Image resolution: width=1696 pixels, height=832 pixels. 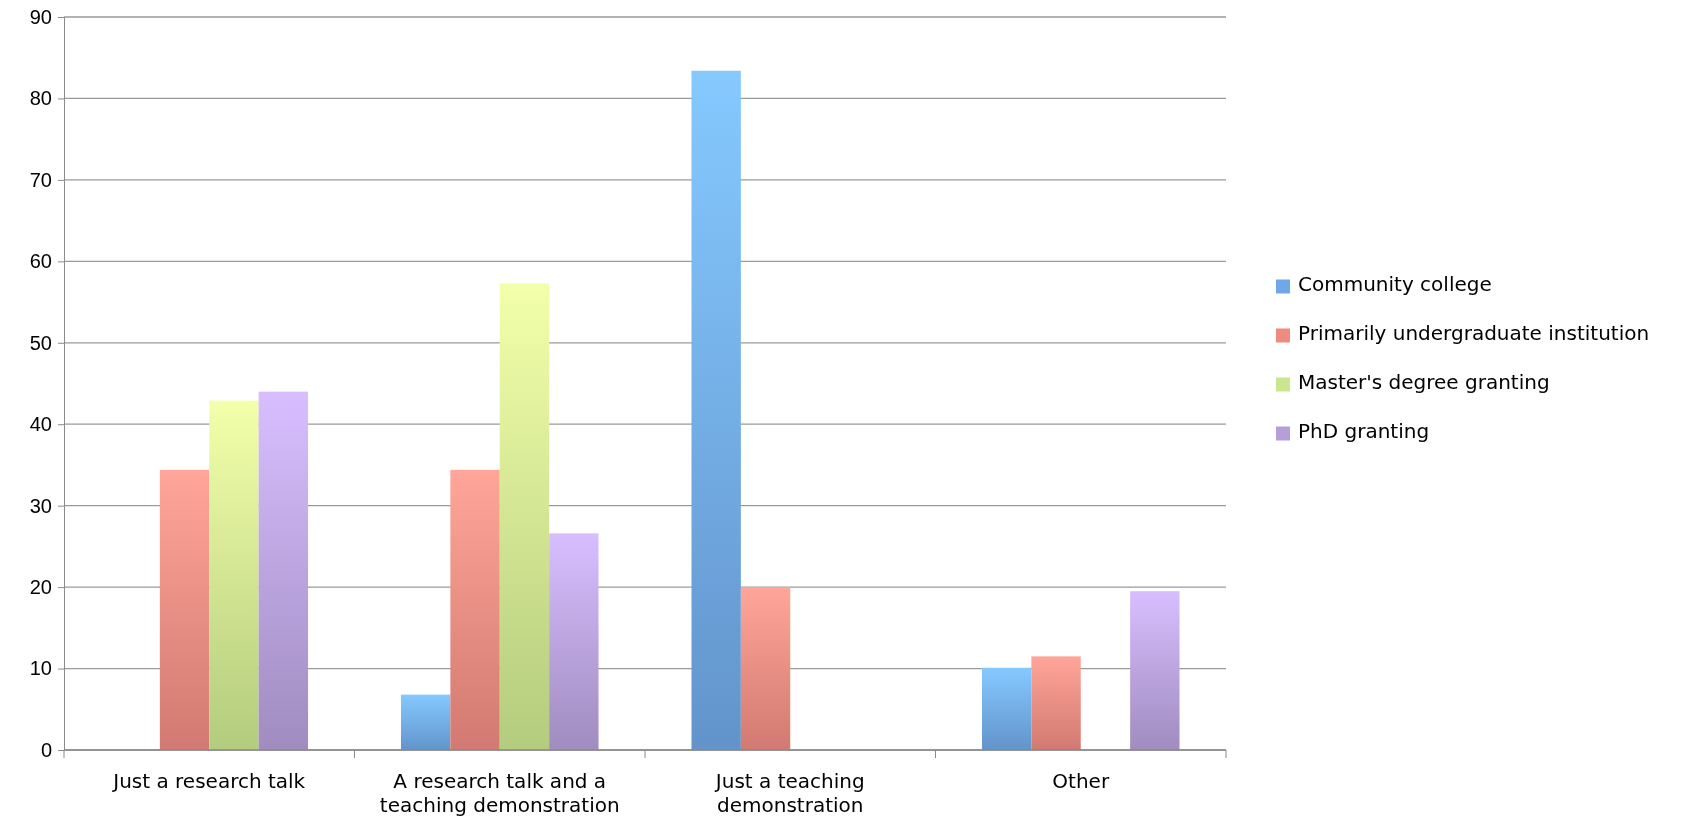 What do you see at coordinates (40, 261) in the screenshot?
I see `y-tick-label: 60` at bounding box center [40, 261].